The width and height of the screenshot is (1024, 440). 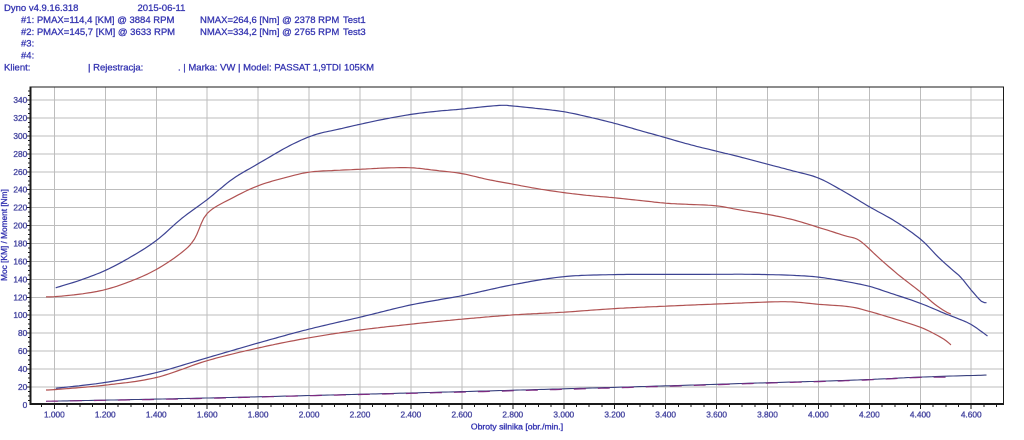 I want to click on svg-text: 2015-06-11, so click(x=162, y=8).